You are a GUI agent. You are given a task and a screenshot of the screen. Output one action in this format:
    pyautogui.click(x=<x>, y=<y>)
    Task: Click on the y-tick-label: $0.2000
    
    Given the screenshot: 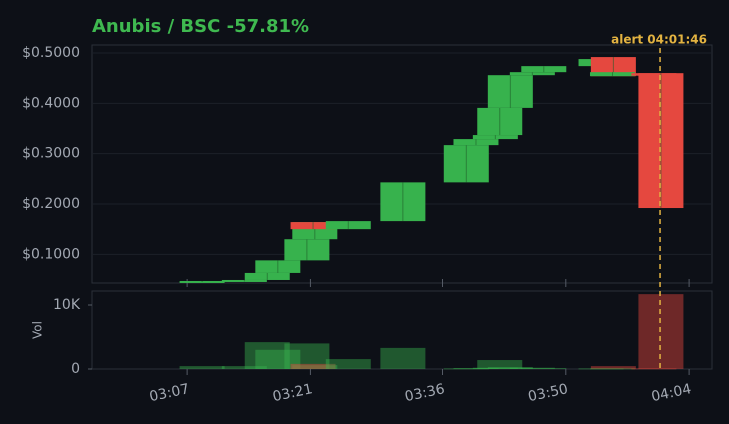 What is the action you would take?
    pyautogui.click(x=51, y=204)
    